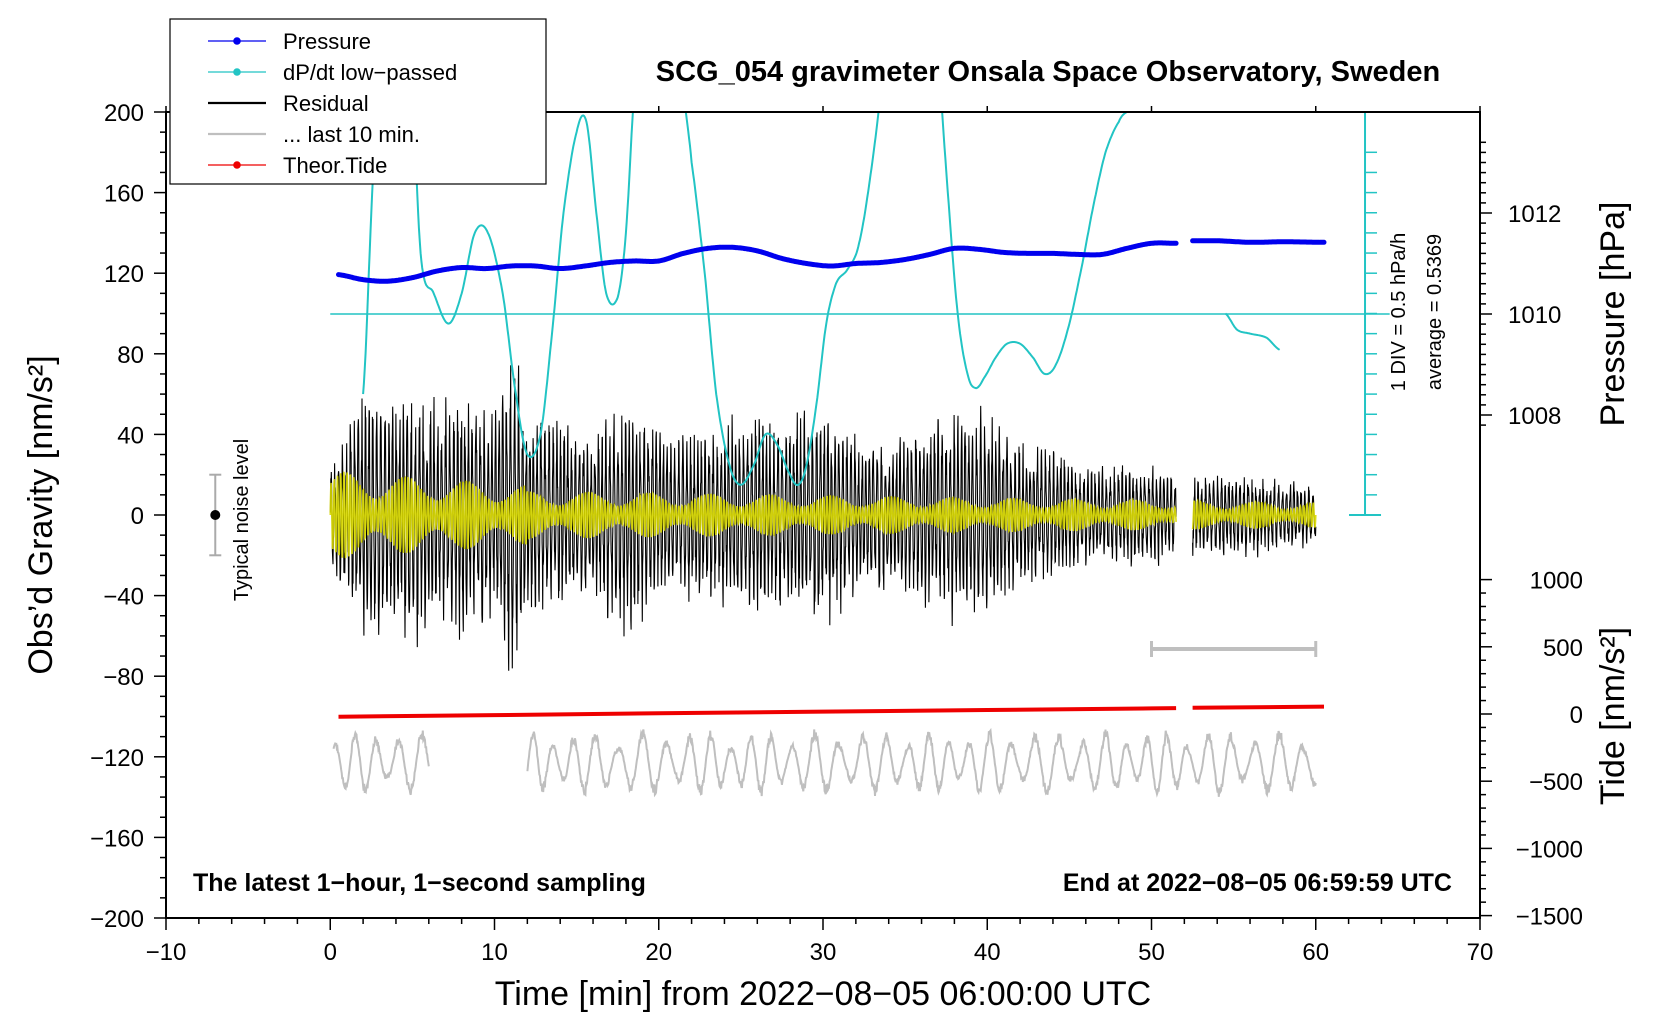  Describe the element at coordinates (1534, 416) in the screenshot. I see `pressure-tick-label: 1008` at that location.